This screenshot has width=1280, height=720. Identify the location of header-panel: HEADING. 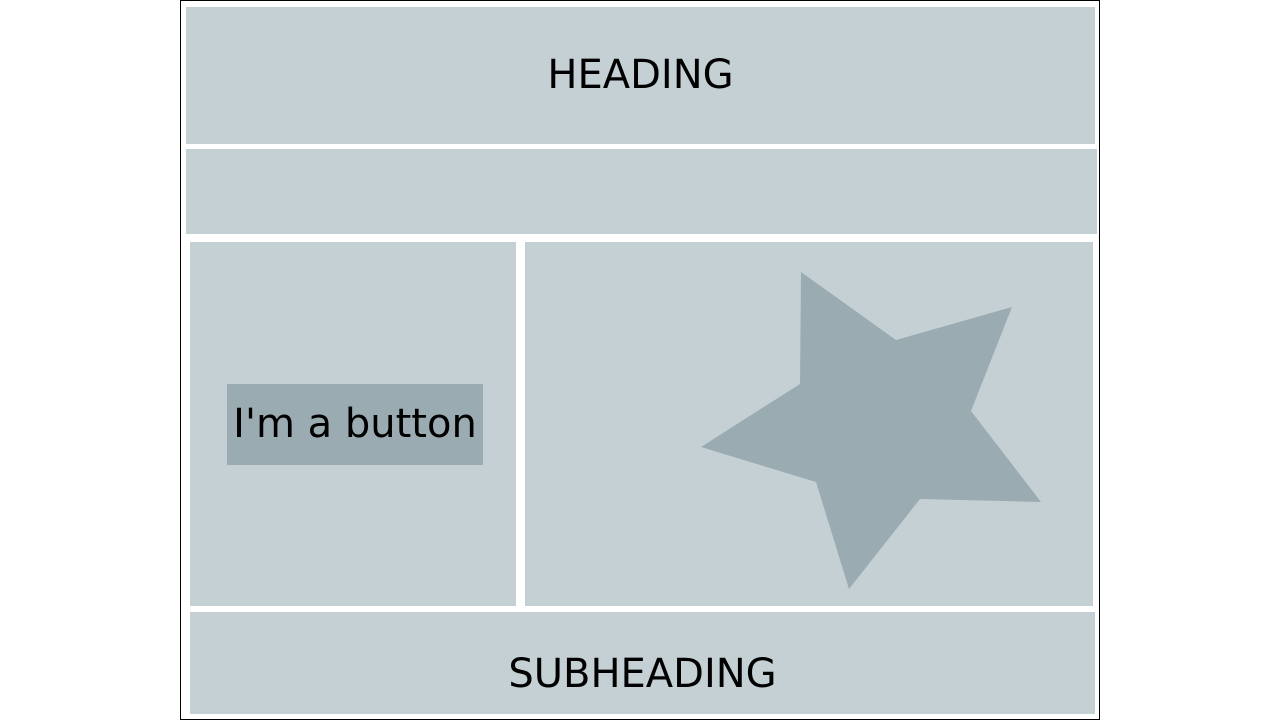
(640, 75).